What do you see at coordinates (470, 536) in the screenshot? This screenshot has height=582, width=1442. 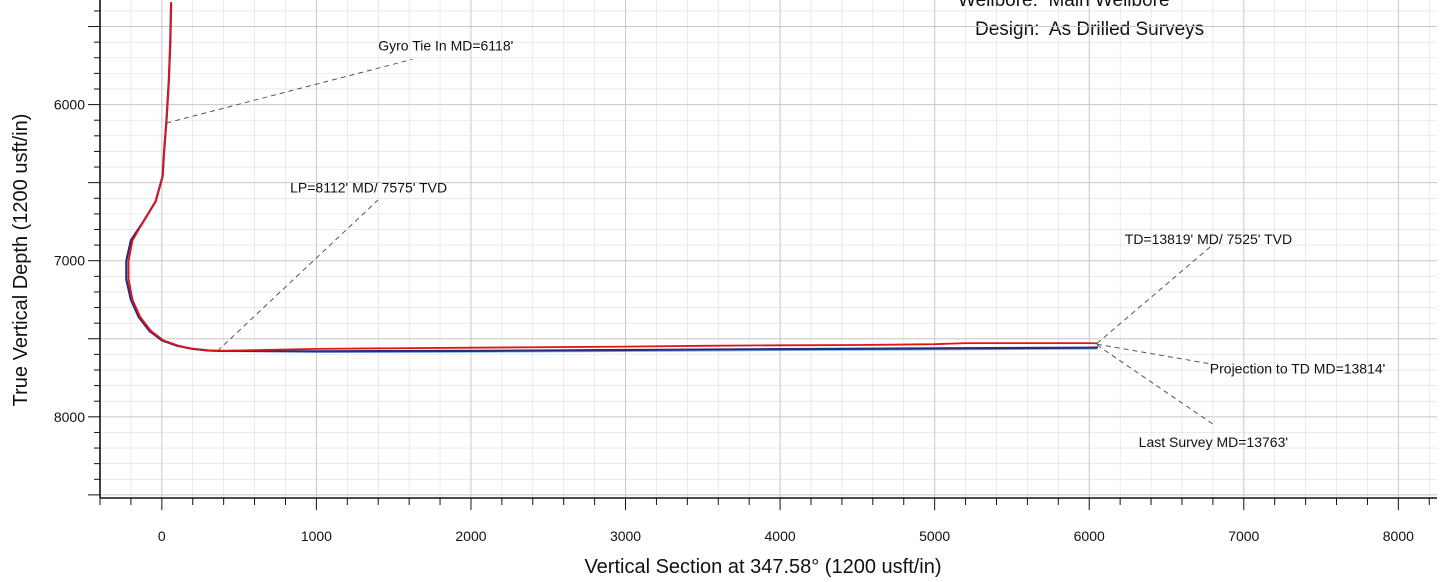 I see `x-tick-label: 2000` at bounding box center [470, 536].